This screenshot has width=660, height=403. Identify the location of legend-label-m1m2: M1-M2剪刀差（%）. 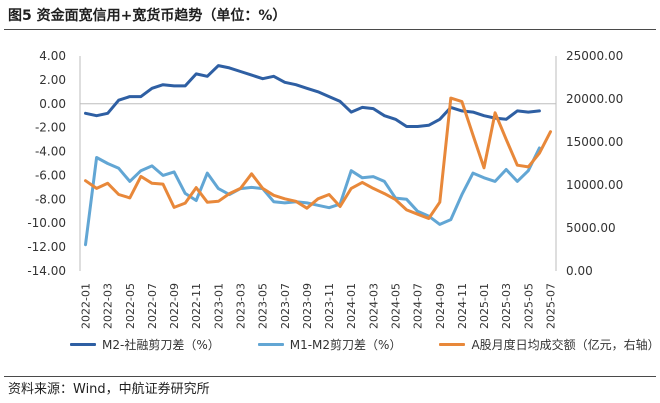
(345, 344).